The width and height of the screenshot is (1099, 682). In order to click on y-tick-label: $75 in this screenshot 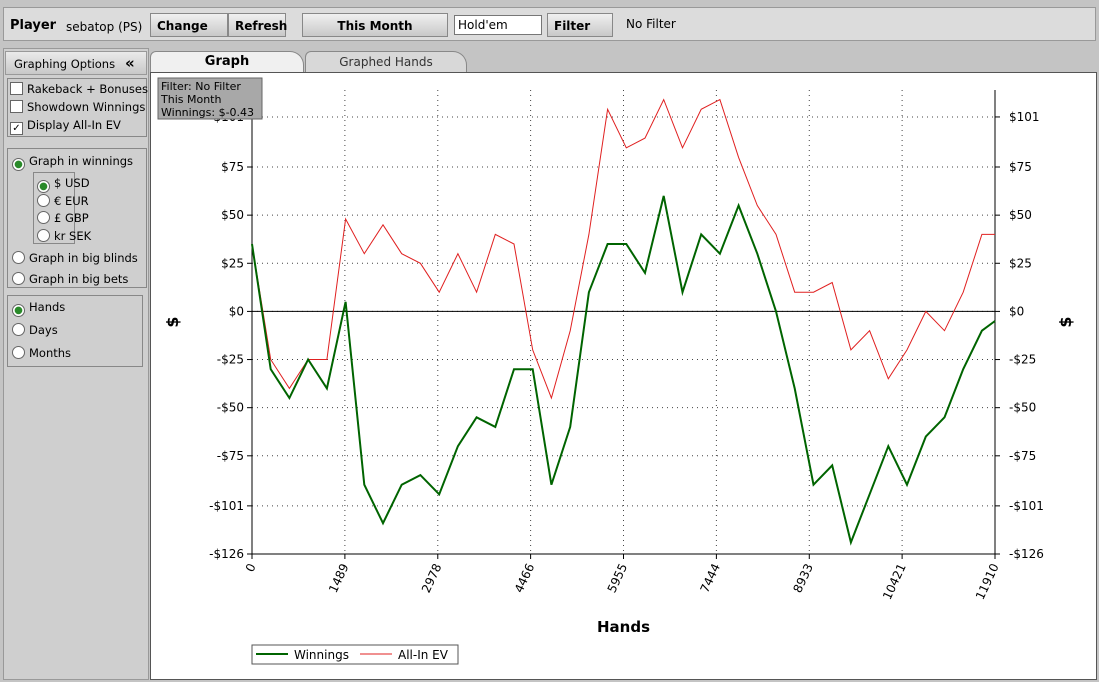, I will do `click(232, 167)`.